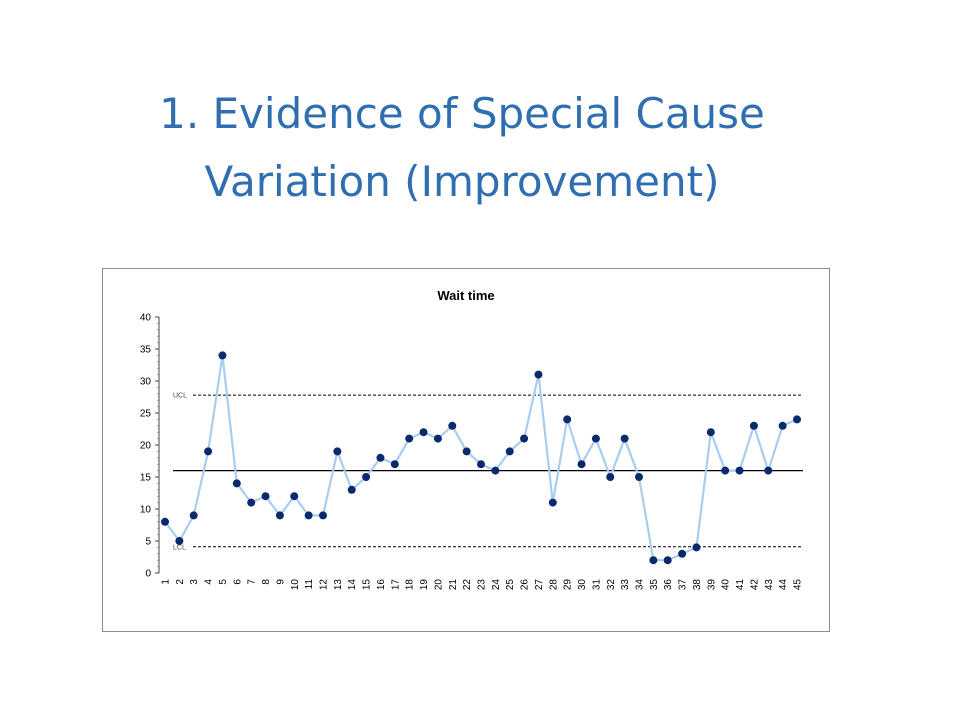  I want to click on lcl-label: LCL, so click(179, 547).